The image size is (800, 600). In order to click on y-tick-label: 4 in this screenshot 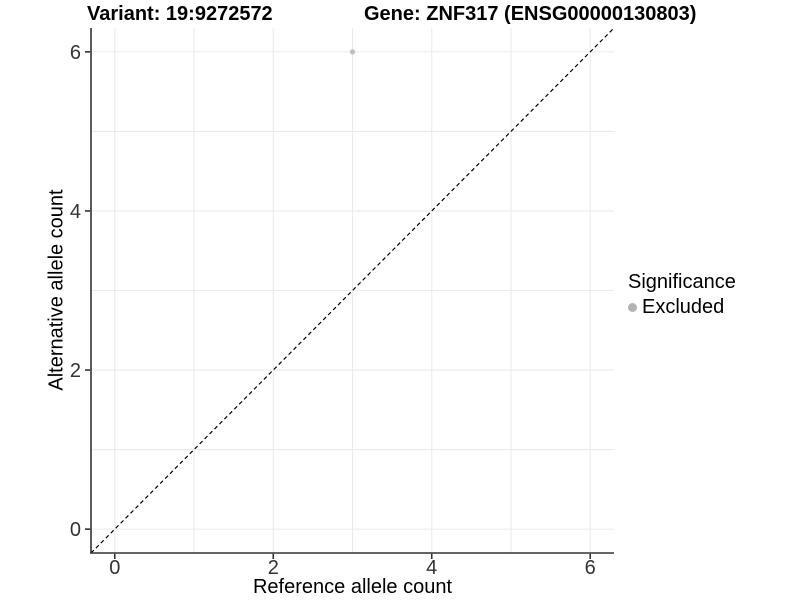, I will do `click(75, 212)`.